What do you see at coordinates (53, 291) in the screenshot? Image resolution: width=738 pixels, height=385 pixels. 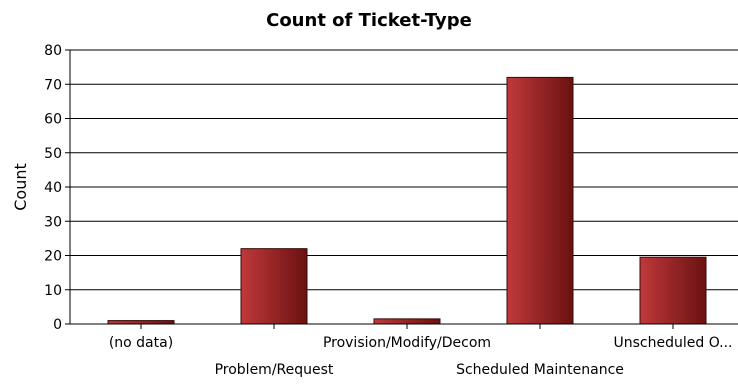 I see `y-tick-label-10: 10` at bounding box center [53, 291].